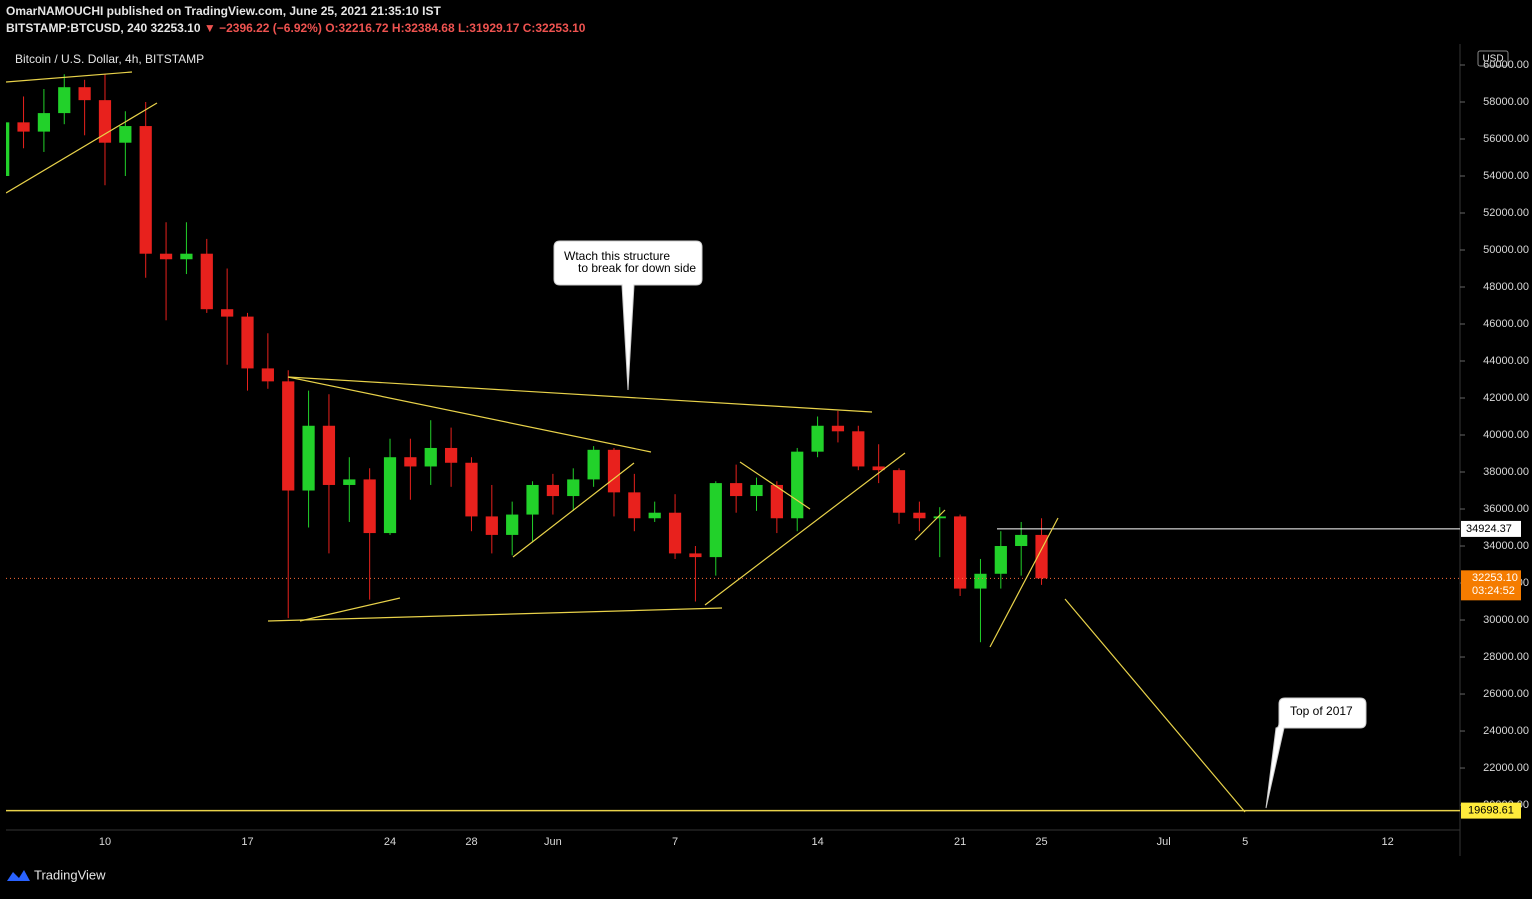  What do you see at coordinates (1506, 361) in the screenshot?
I see `y-tick-label: 44000.00` at bounding box center [1506, 361].